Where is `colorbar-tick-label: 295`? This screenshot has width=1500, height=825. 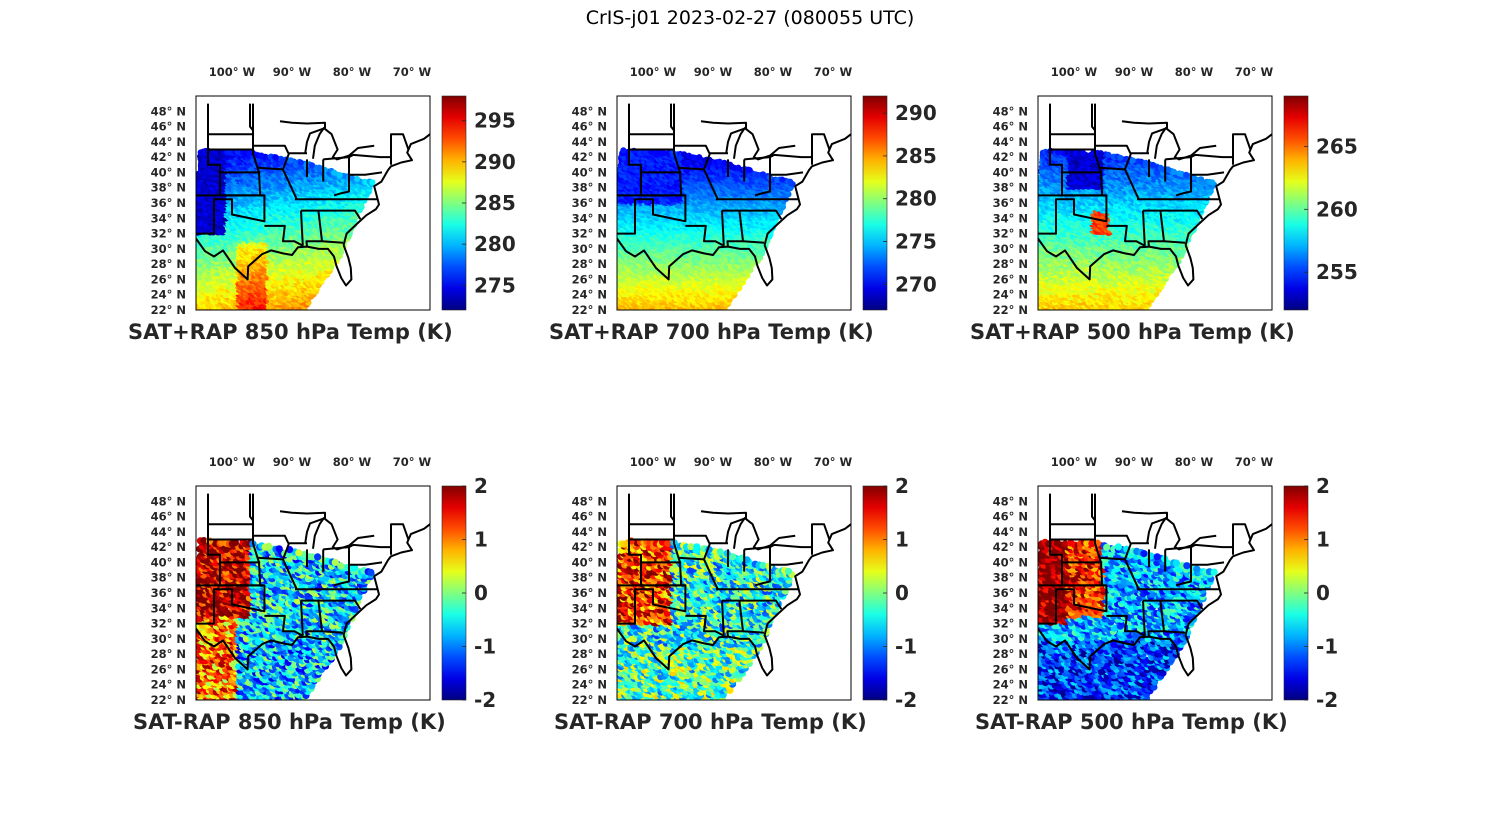 colorbar-tick-label: 295 is located at coordinates (495, 121).